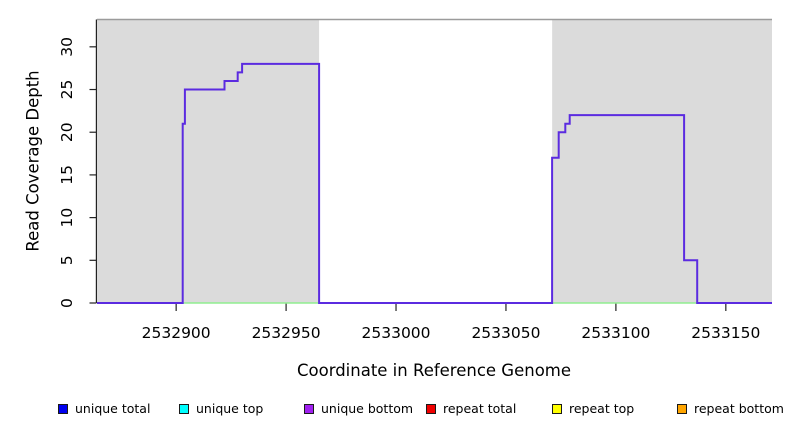 This screenshot has height=432, width=792. I want to click on legend-label-unique-top: unique top, so click(230, 408).